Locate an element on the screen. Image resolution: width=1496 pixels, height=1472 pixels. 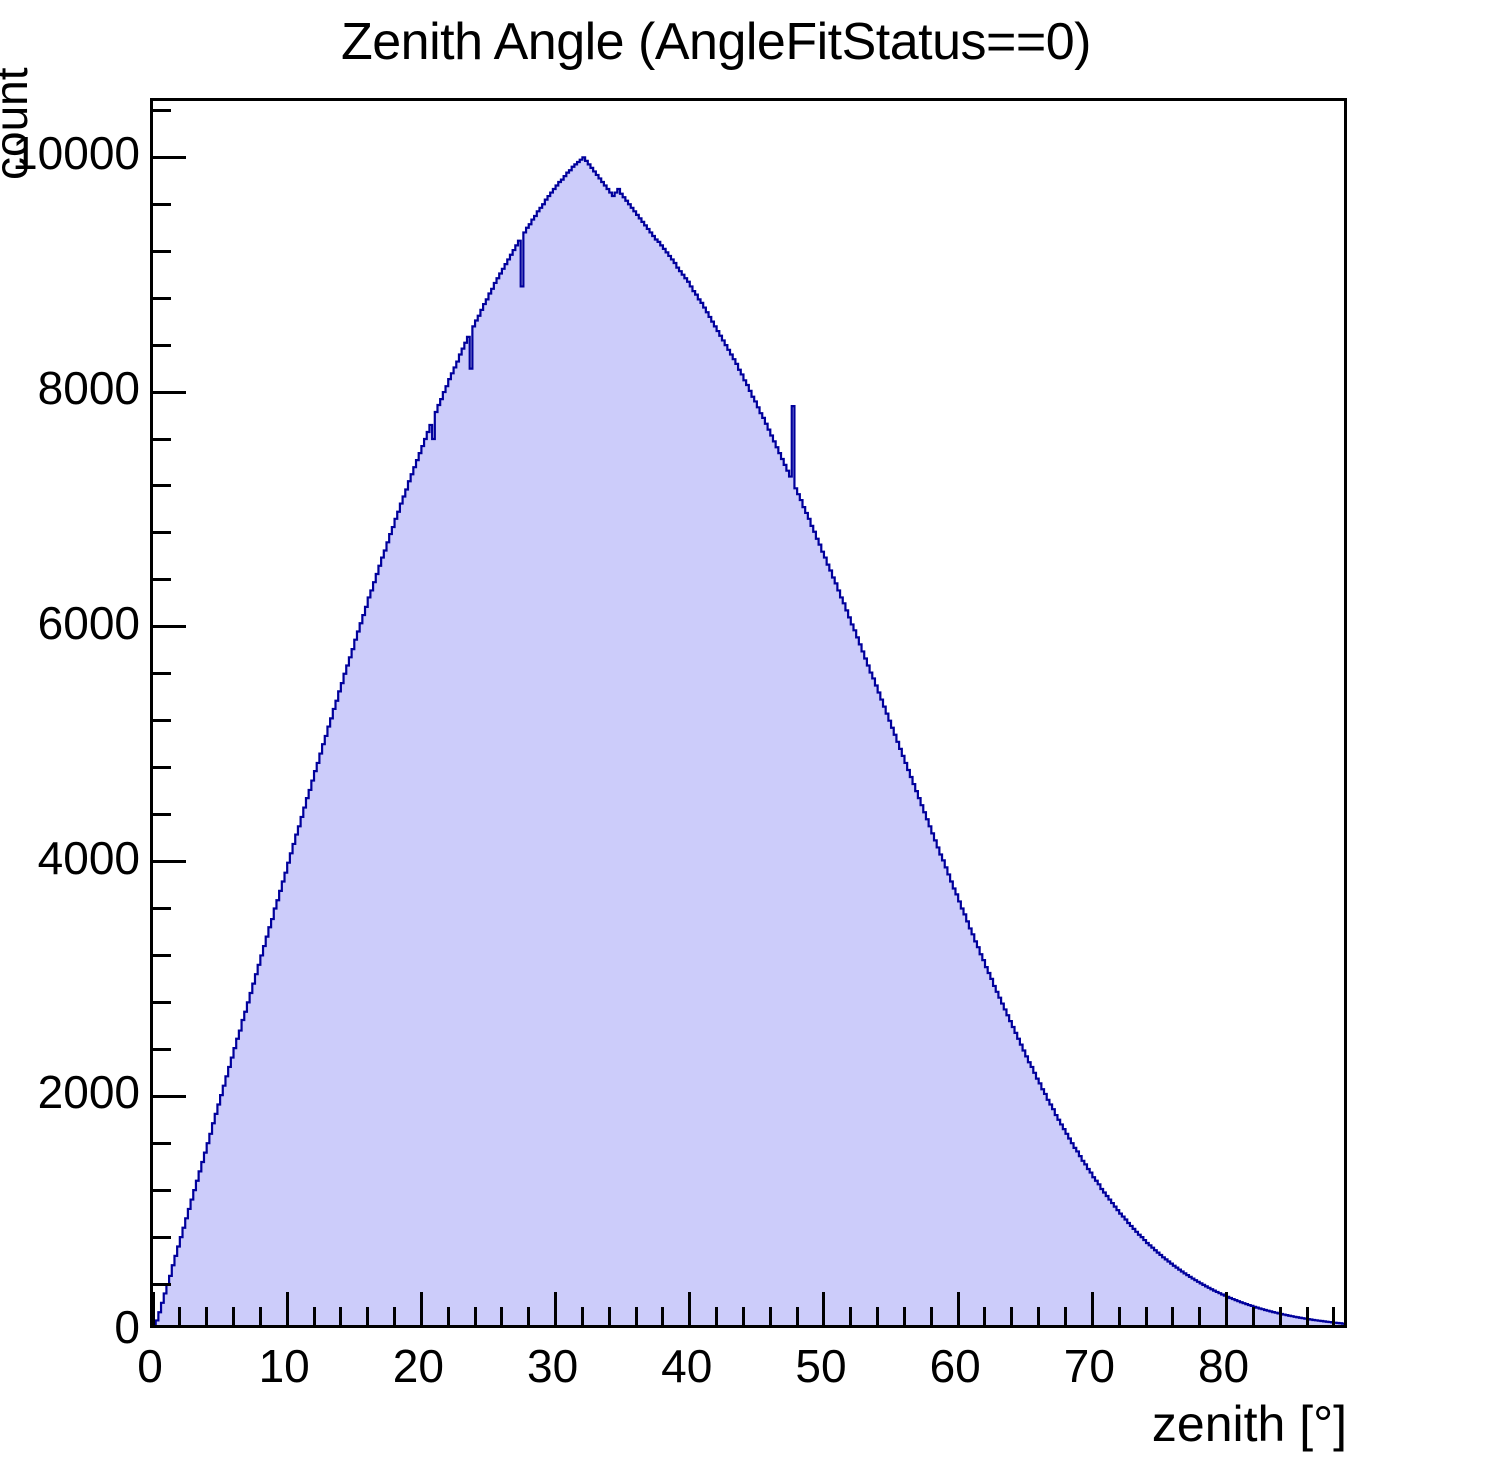
x-tick-label: 50 is located at coordinates (821, 1366).